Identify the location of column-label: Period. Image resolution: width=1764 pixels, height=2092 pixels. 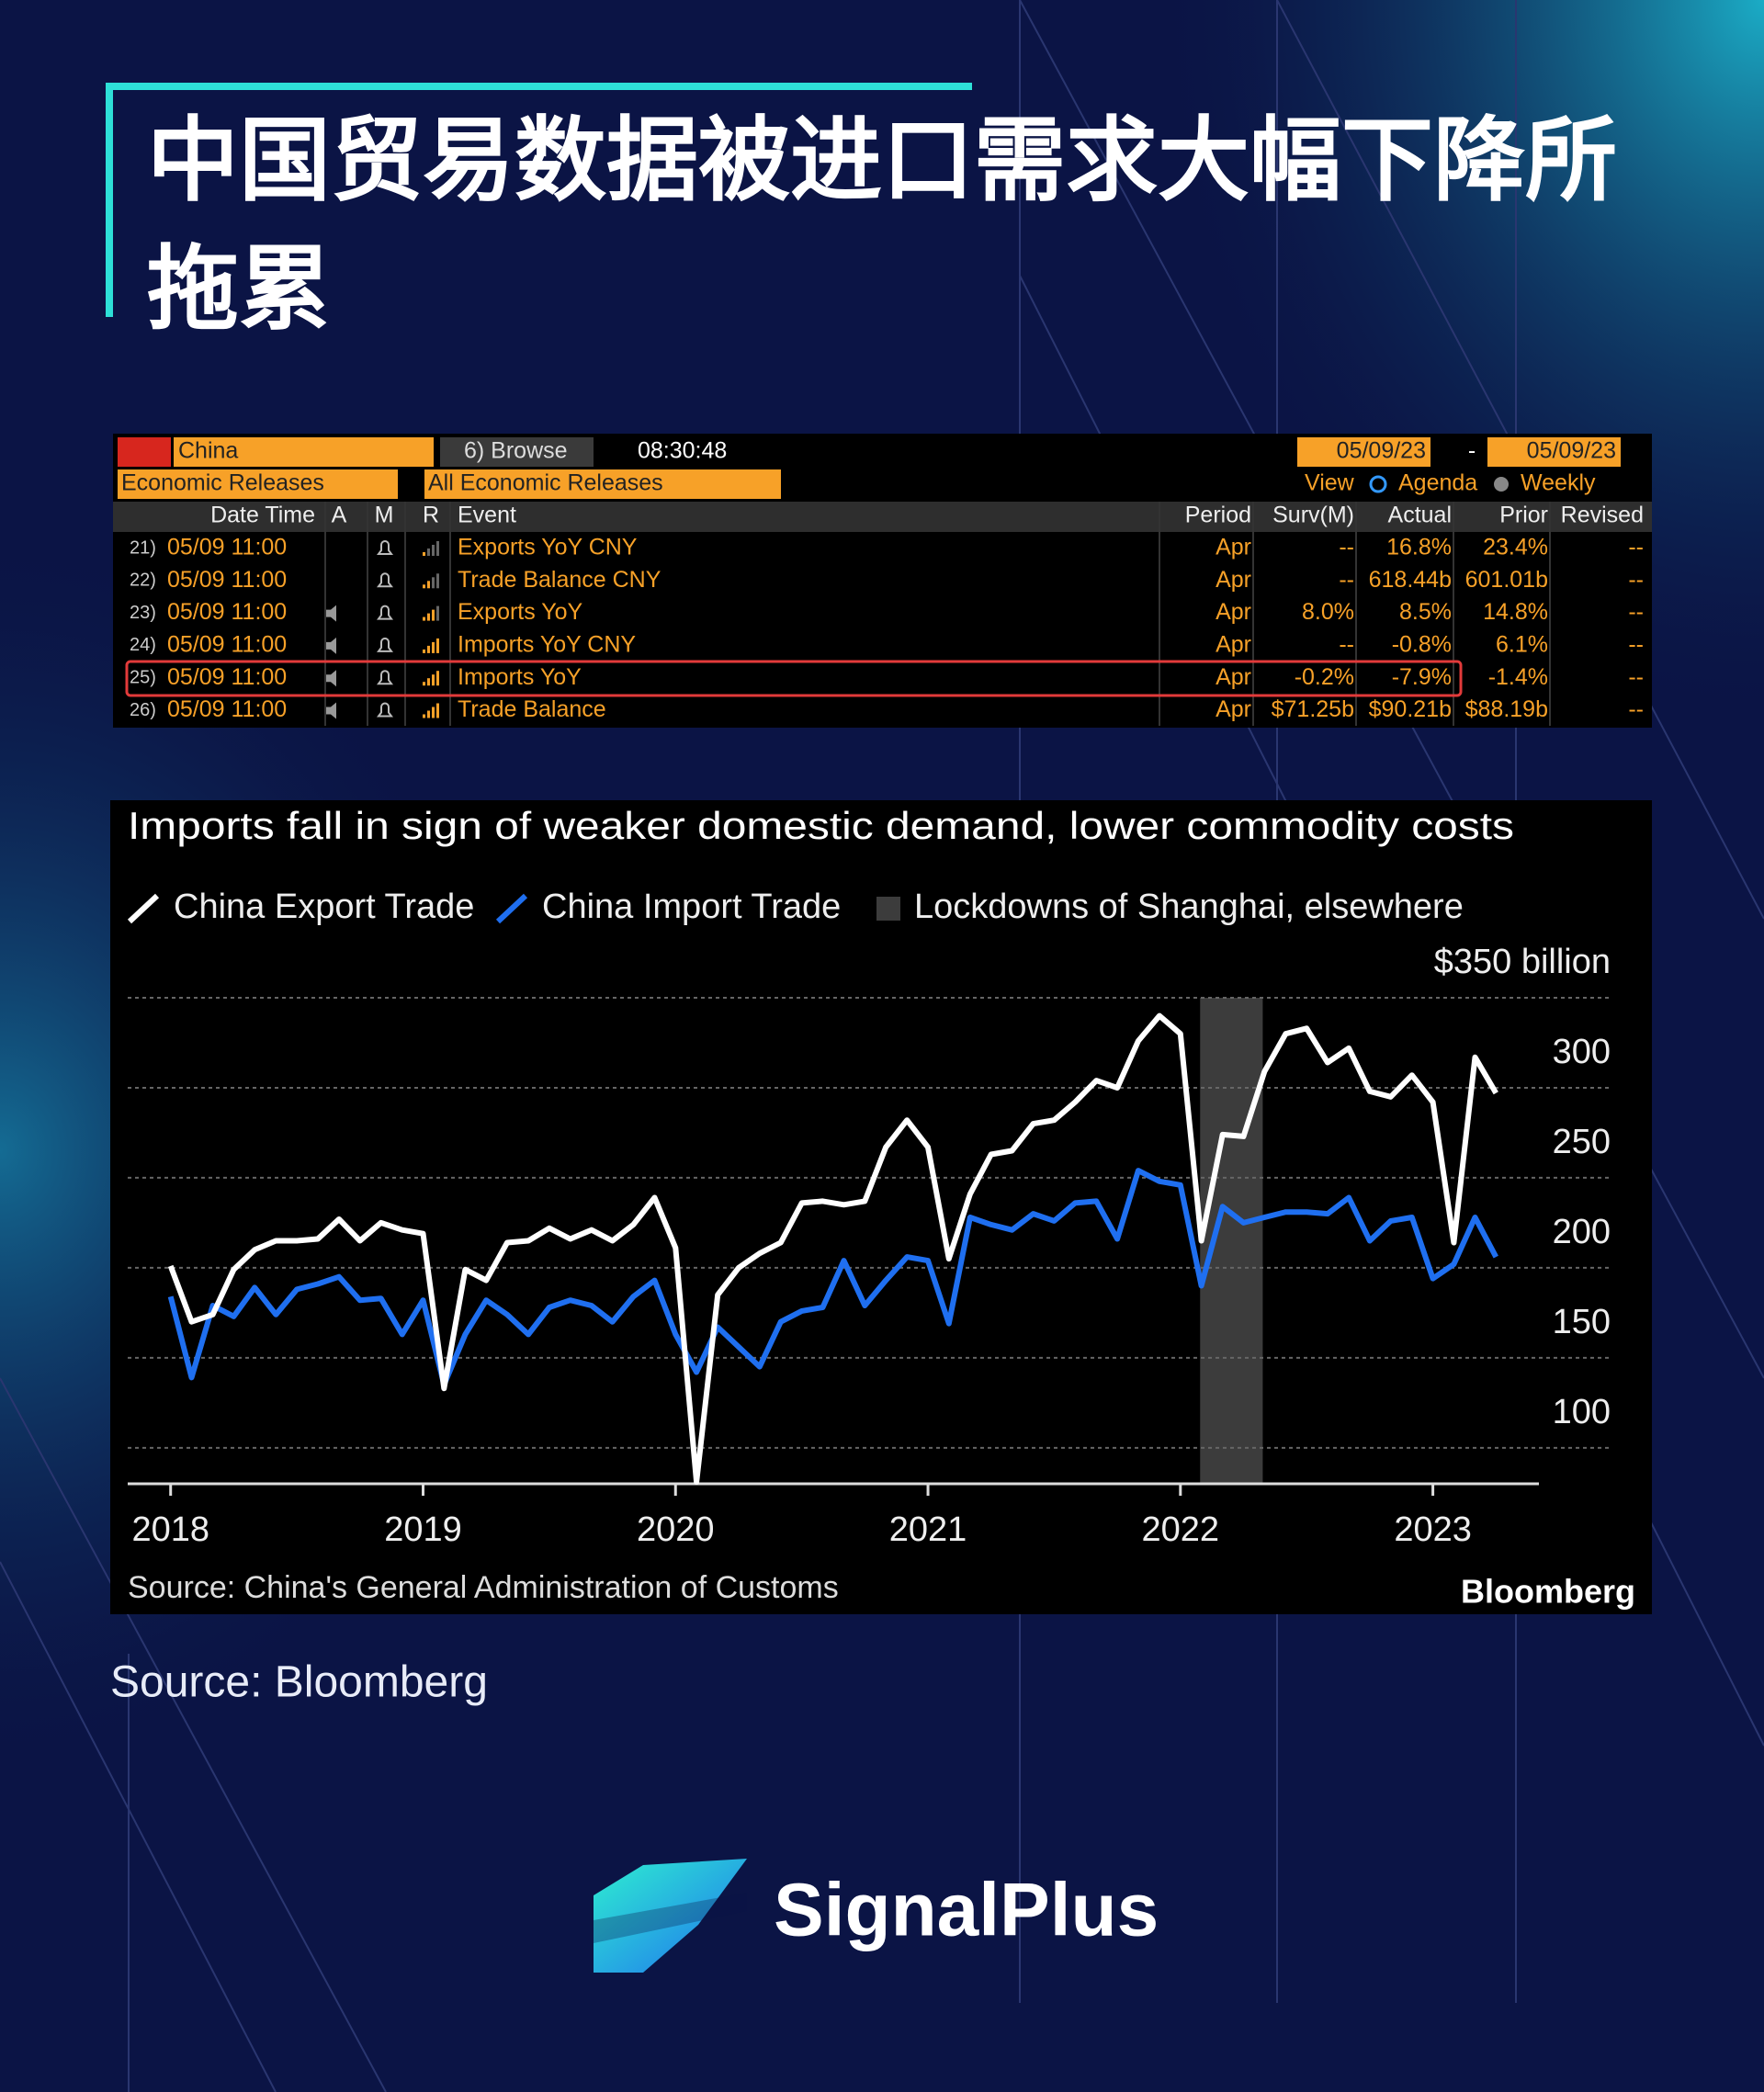
(1218, 515).